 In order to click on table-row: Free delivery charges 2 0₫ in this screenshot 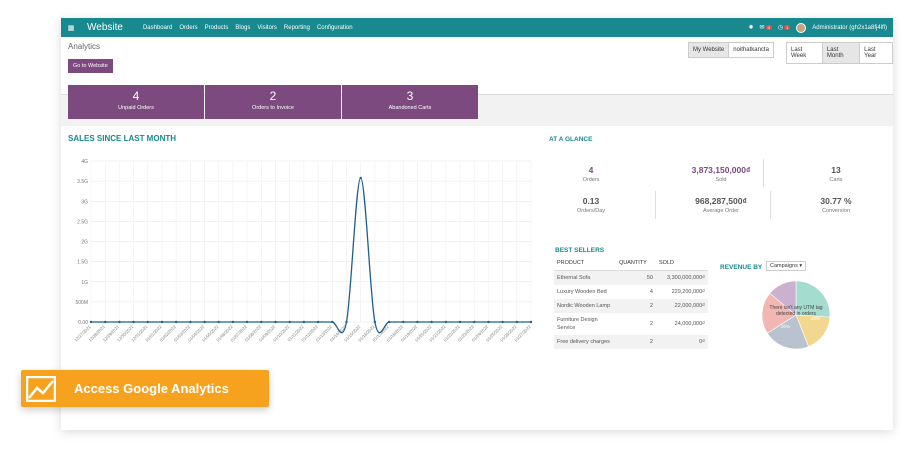, I will do `click(631, 342)`.